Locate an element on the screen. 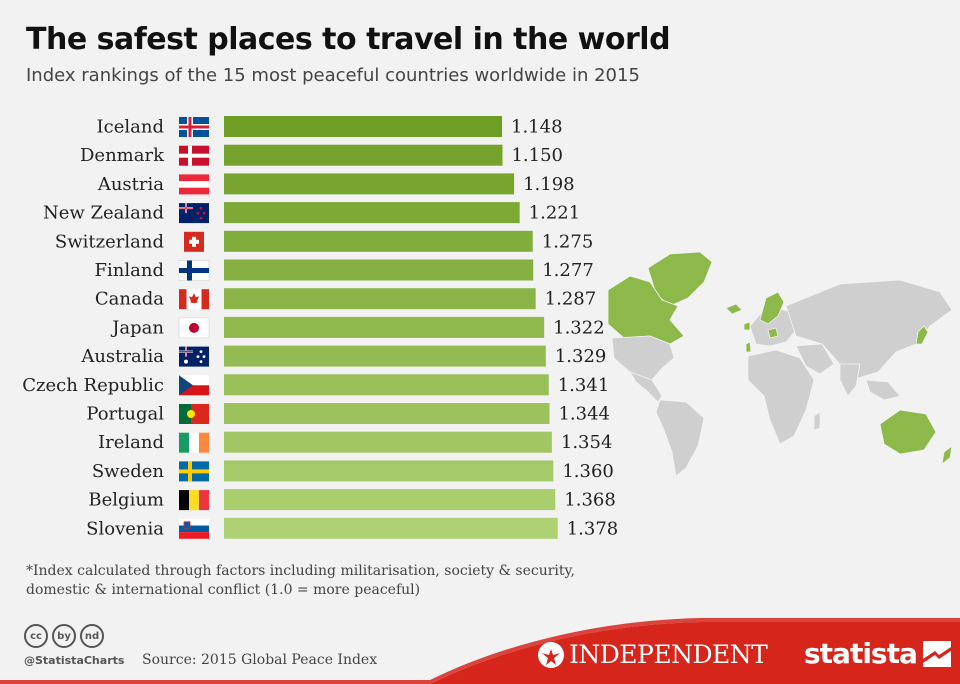  value-label: 1.341 is located at coordinates (584, 385).